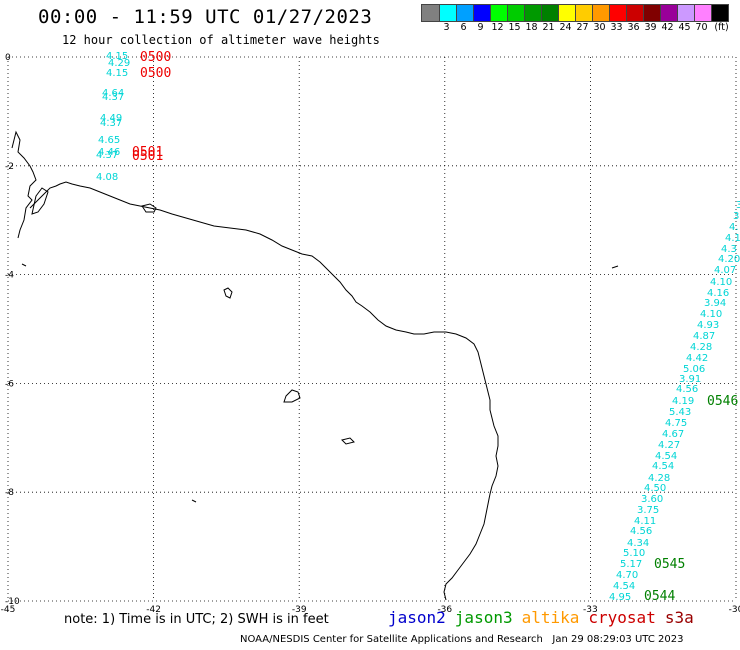  What do you see at coordinates (650, 27) in the screenshot?
I see `color-scale-label: 39` at bounding box center [650, 27].